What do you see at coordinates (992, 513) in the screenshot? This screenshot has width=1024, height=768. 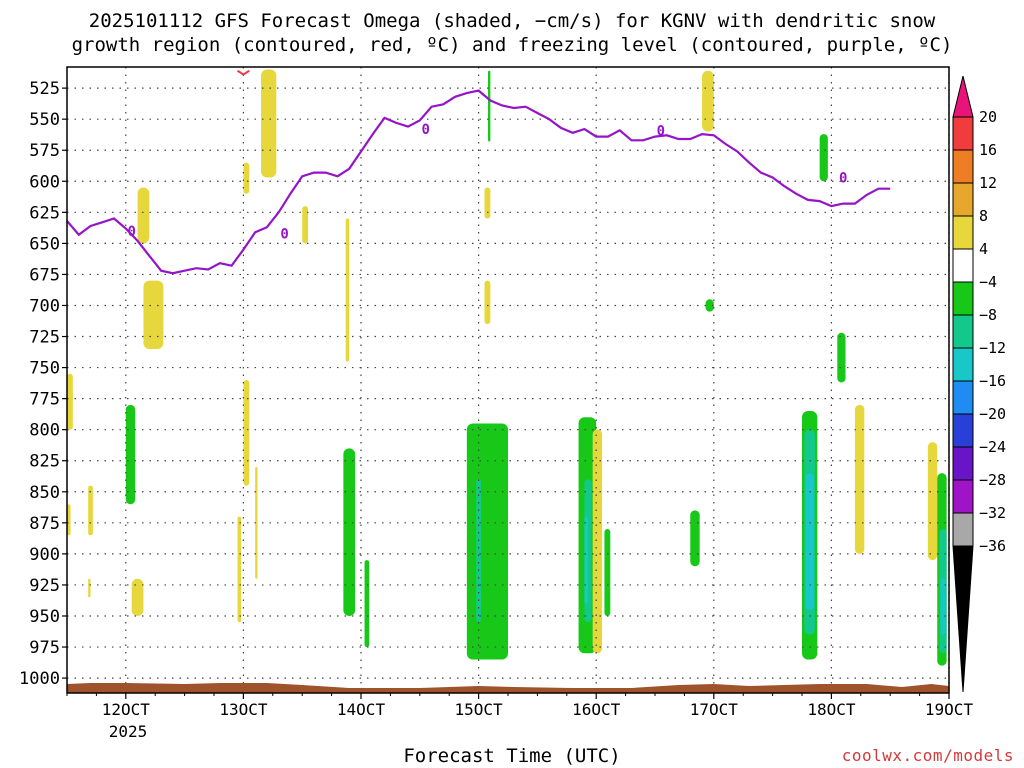 I see `colorbar-label: −32` at bounding box center [992, 513].